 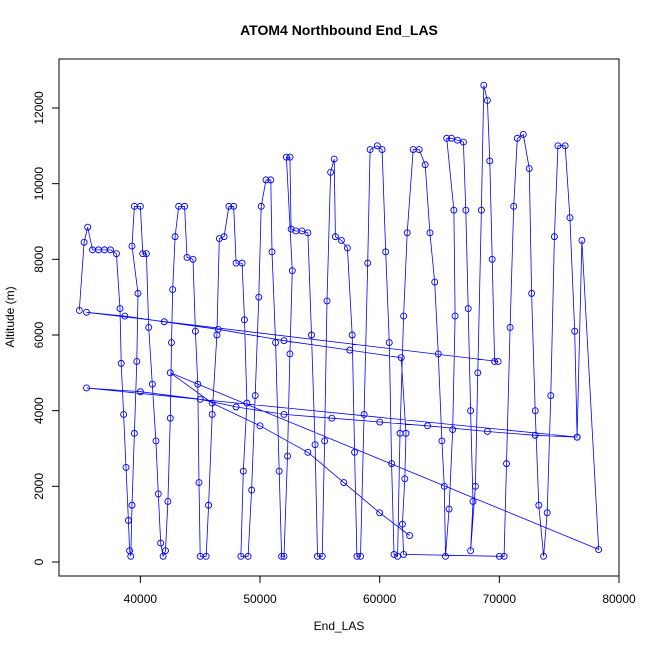 What do you see at coordinates (39, 108) in the screenshot?
I see `y-tick-label: 12000` at bounding box center [39, 108].